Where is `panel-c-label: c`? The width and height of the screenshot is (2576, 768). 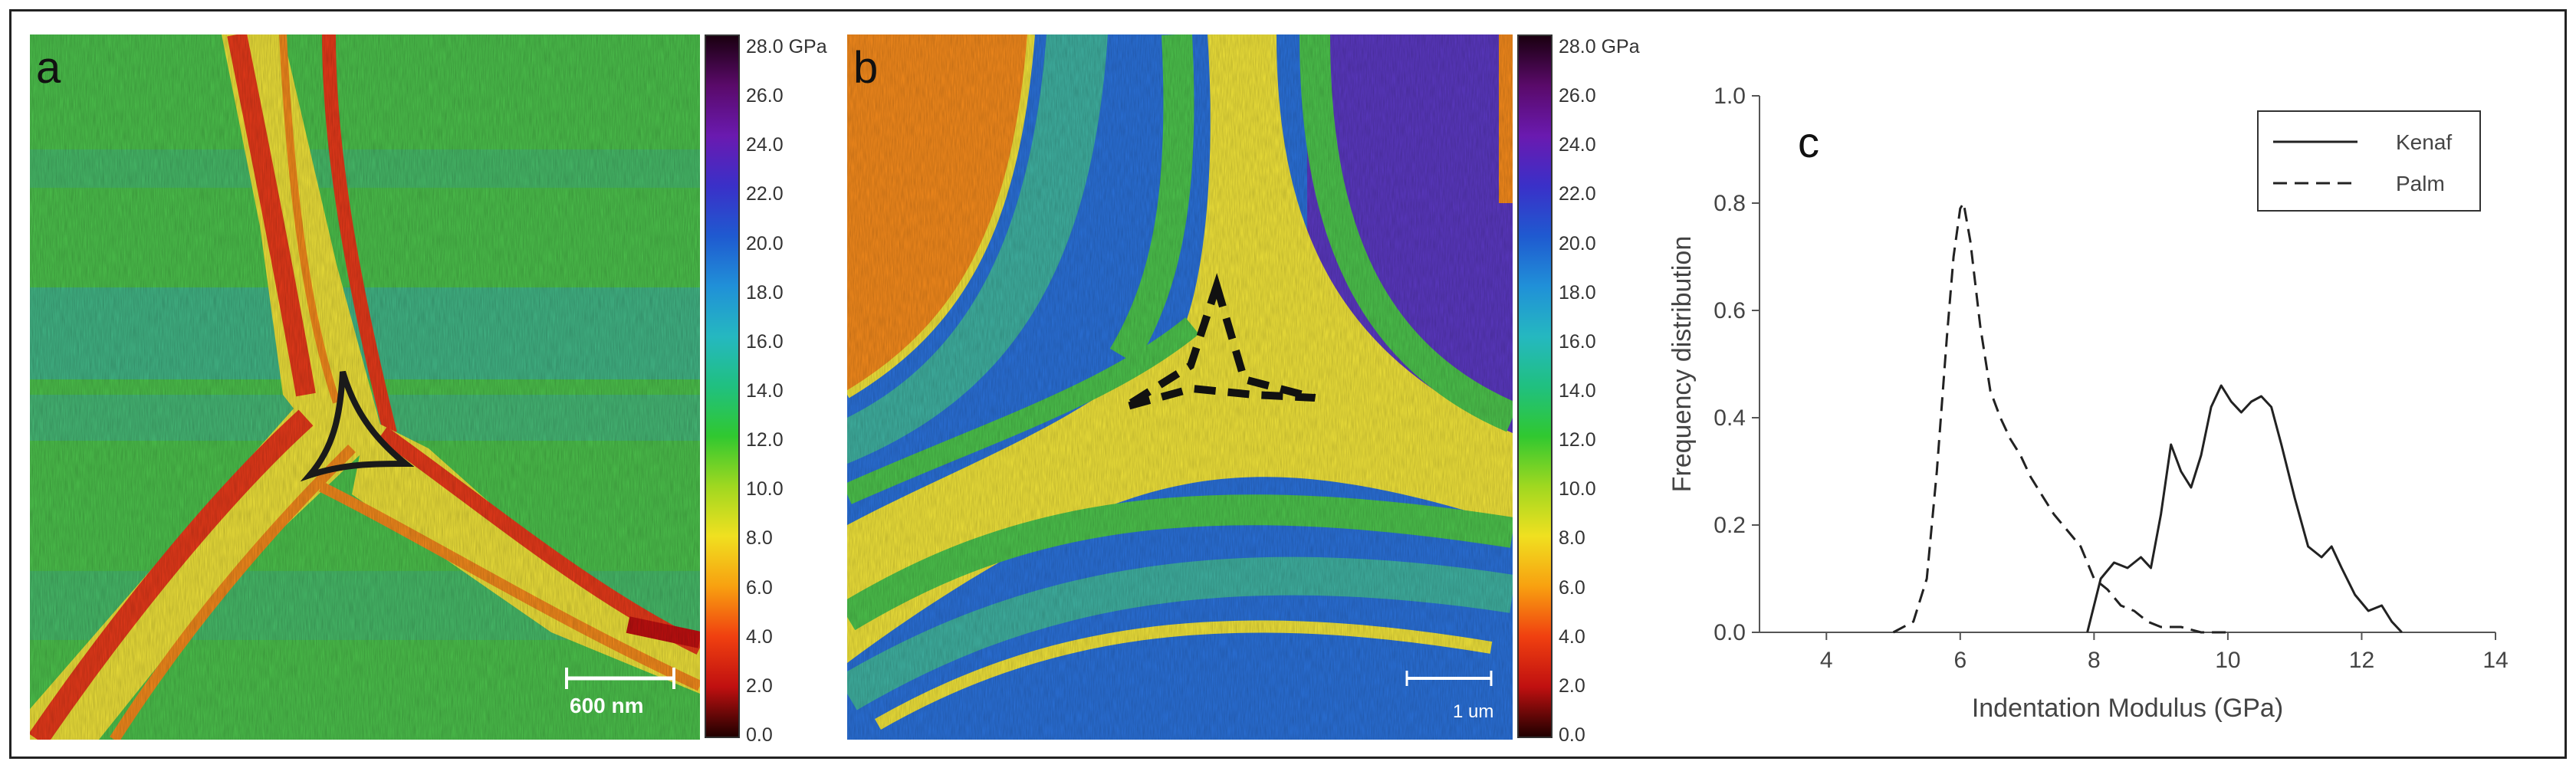 panel-c-label: c is located at coordinates (1809, 142).